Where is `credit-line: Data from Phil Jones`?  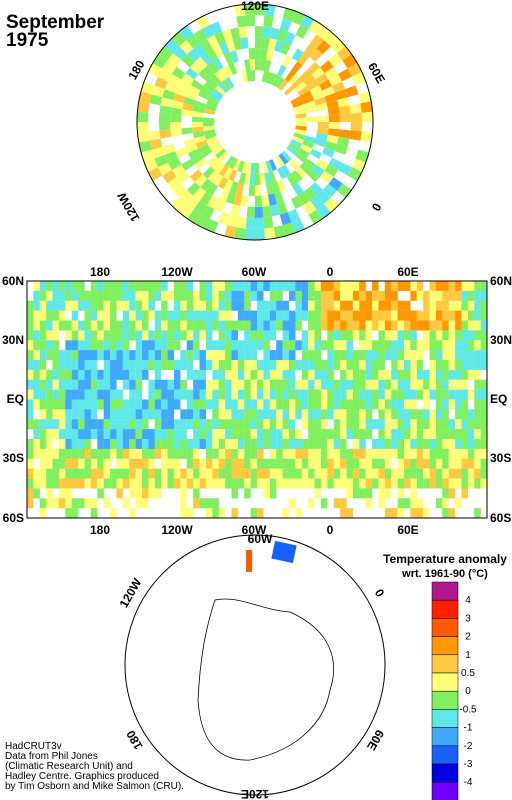 credit-line: Data from Phil Jones is located at coordinates (51, 756).